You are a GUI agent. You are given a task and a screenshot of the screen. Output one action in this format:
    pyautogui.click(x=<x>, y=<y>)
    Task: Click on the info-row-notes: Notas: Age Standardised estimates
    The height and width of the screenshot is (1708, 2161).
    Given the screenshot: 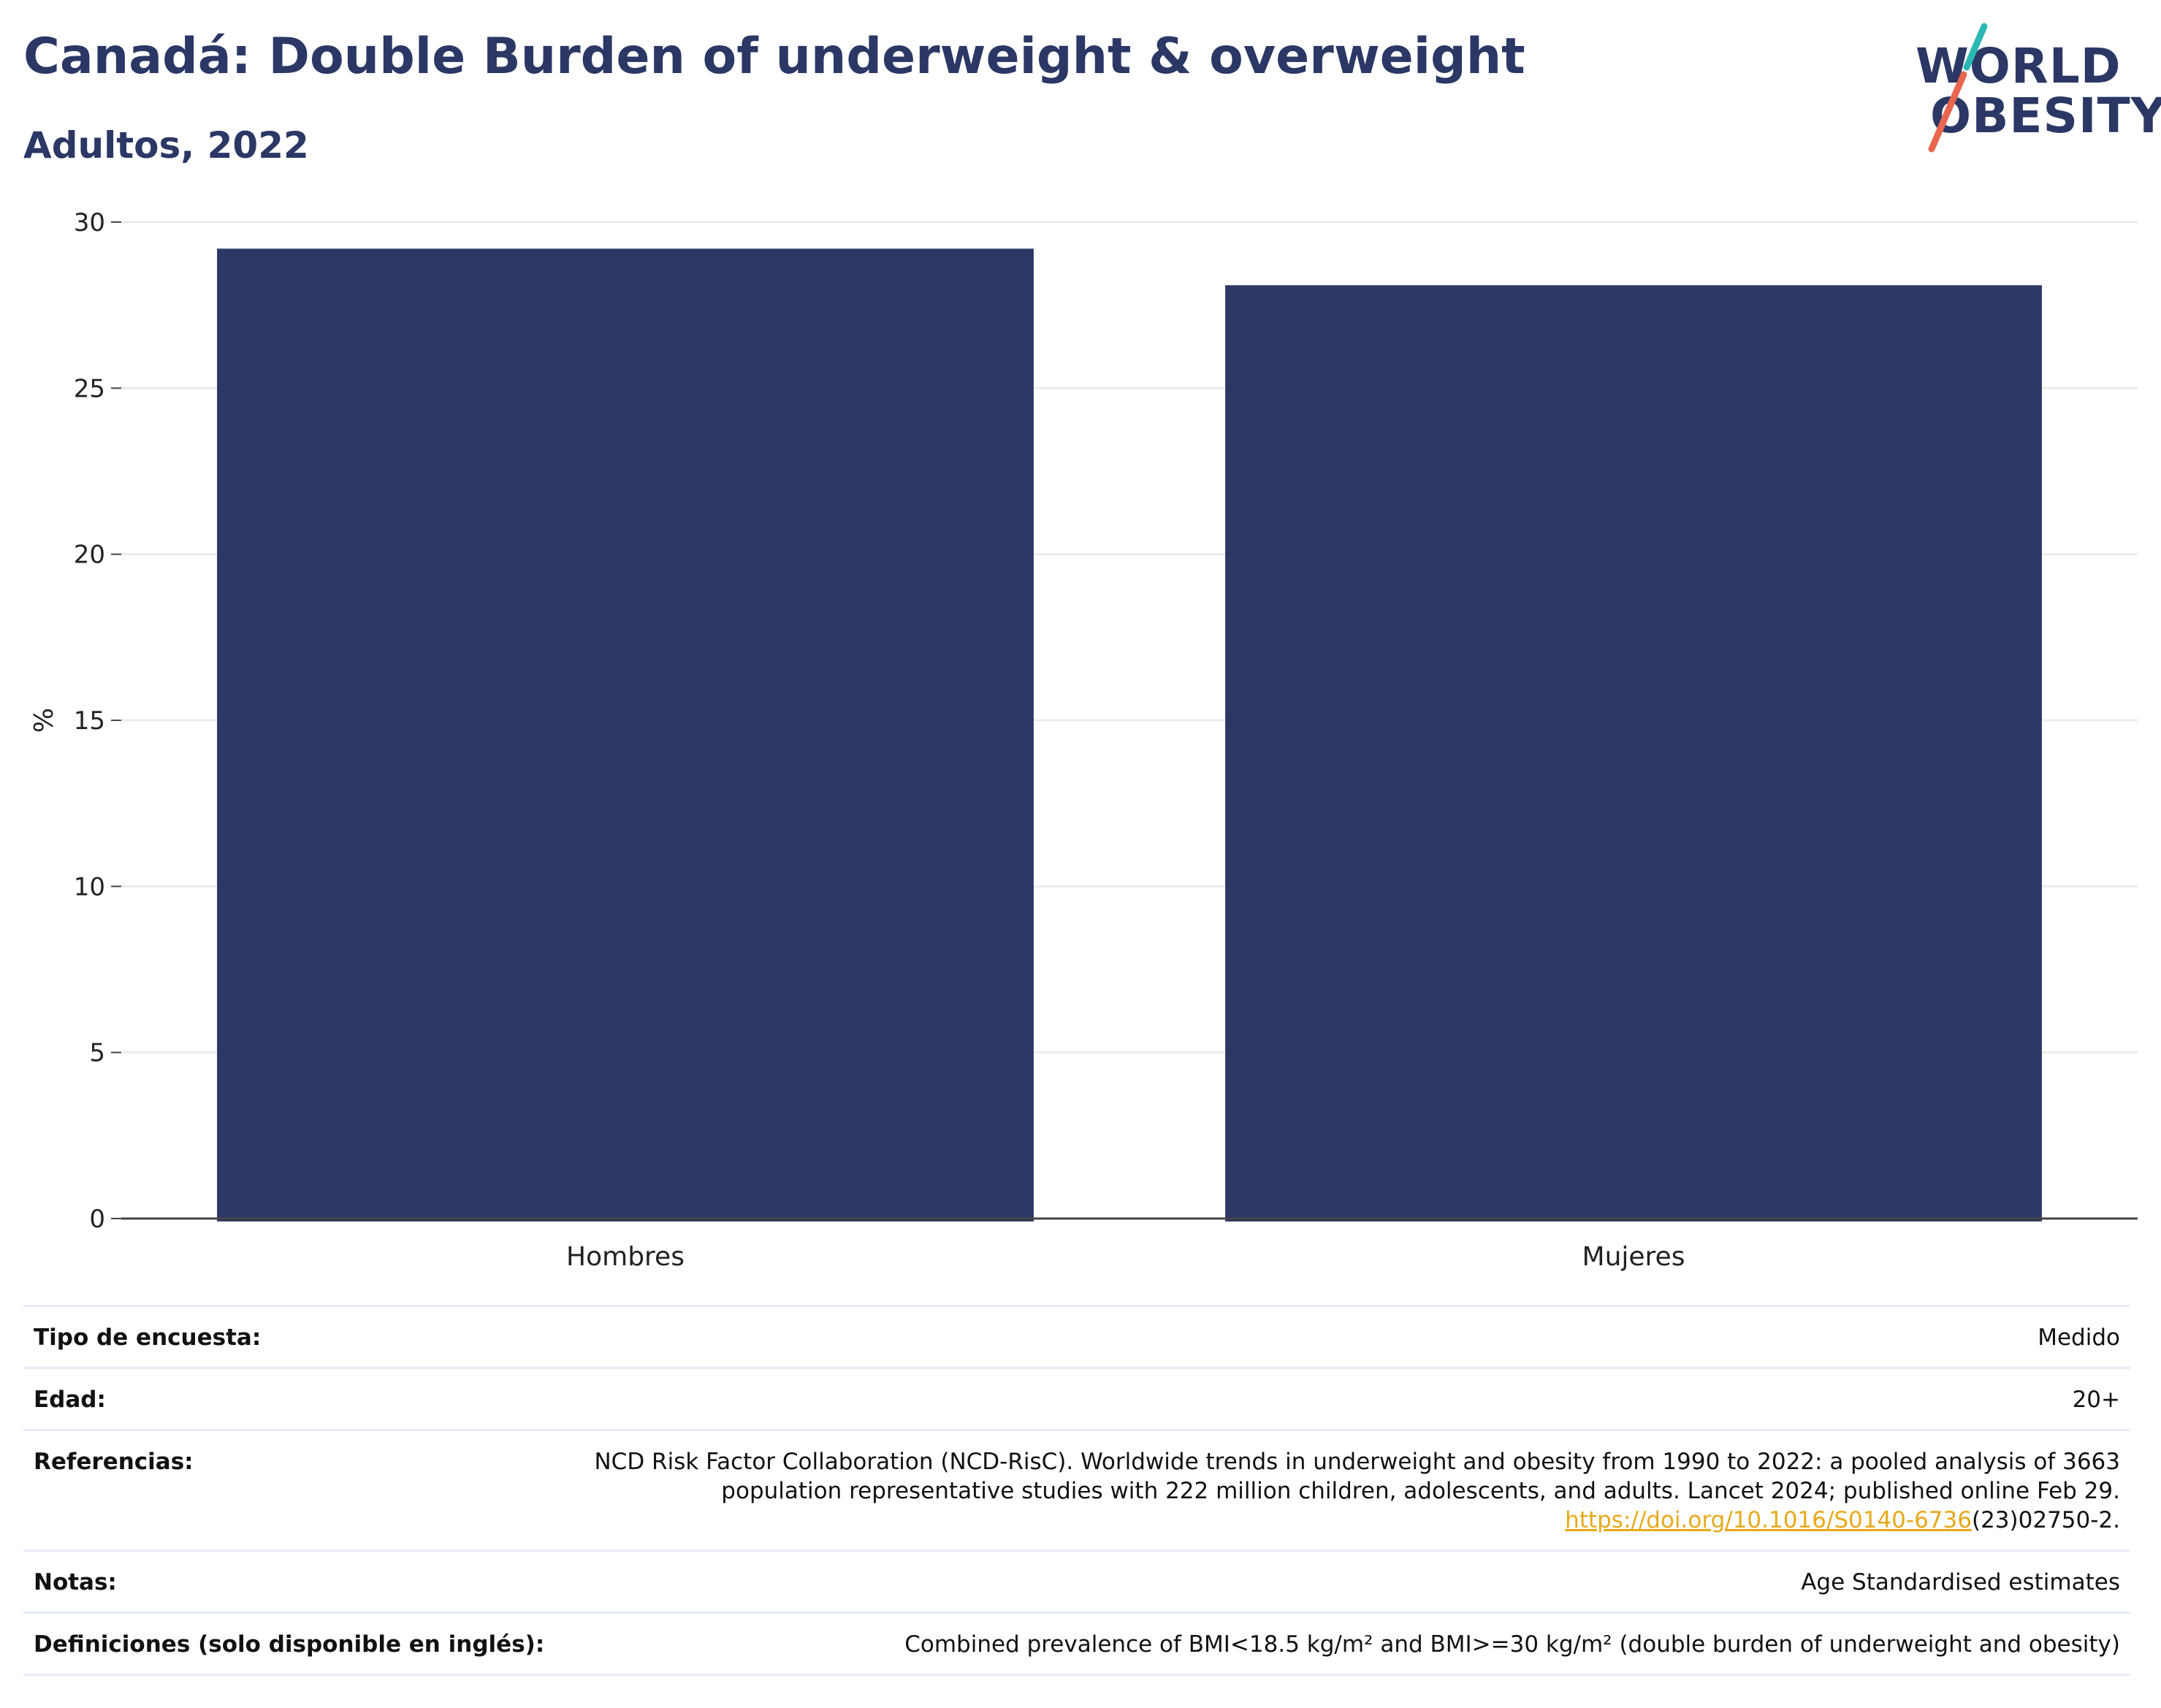 What is the action you would take?
    pyautogui.click(x=1076, y=1580)
    